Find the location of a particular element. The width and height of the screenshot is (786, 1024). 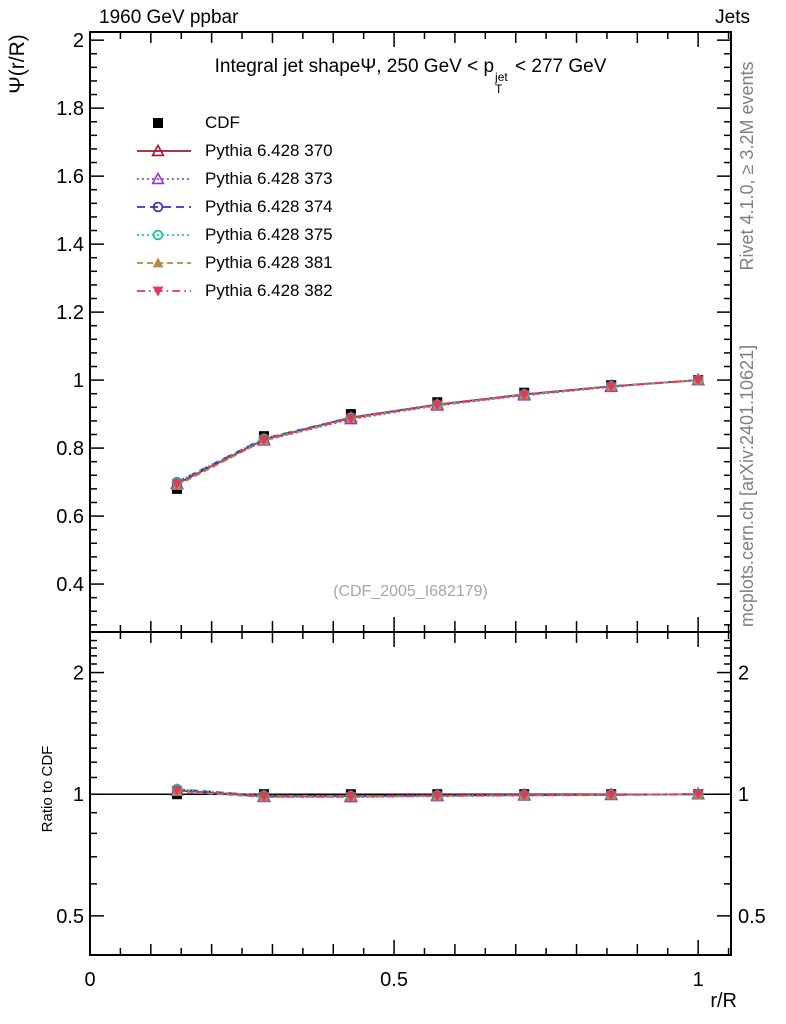

legend-item: Pythia 6.428 375 is located at coordinates (234, 235).